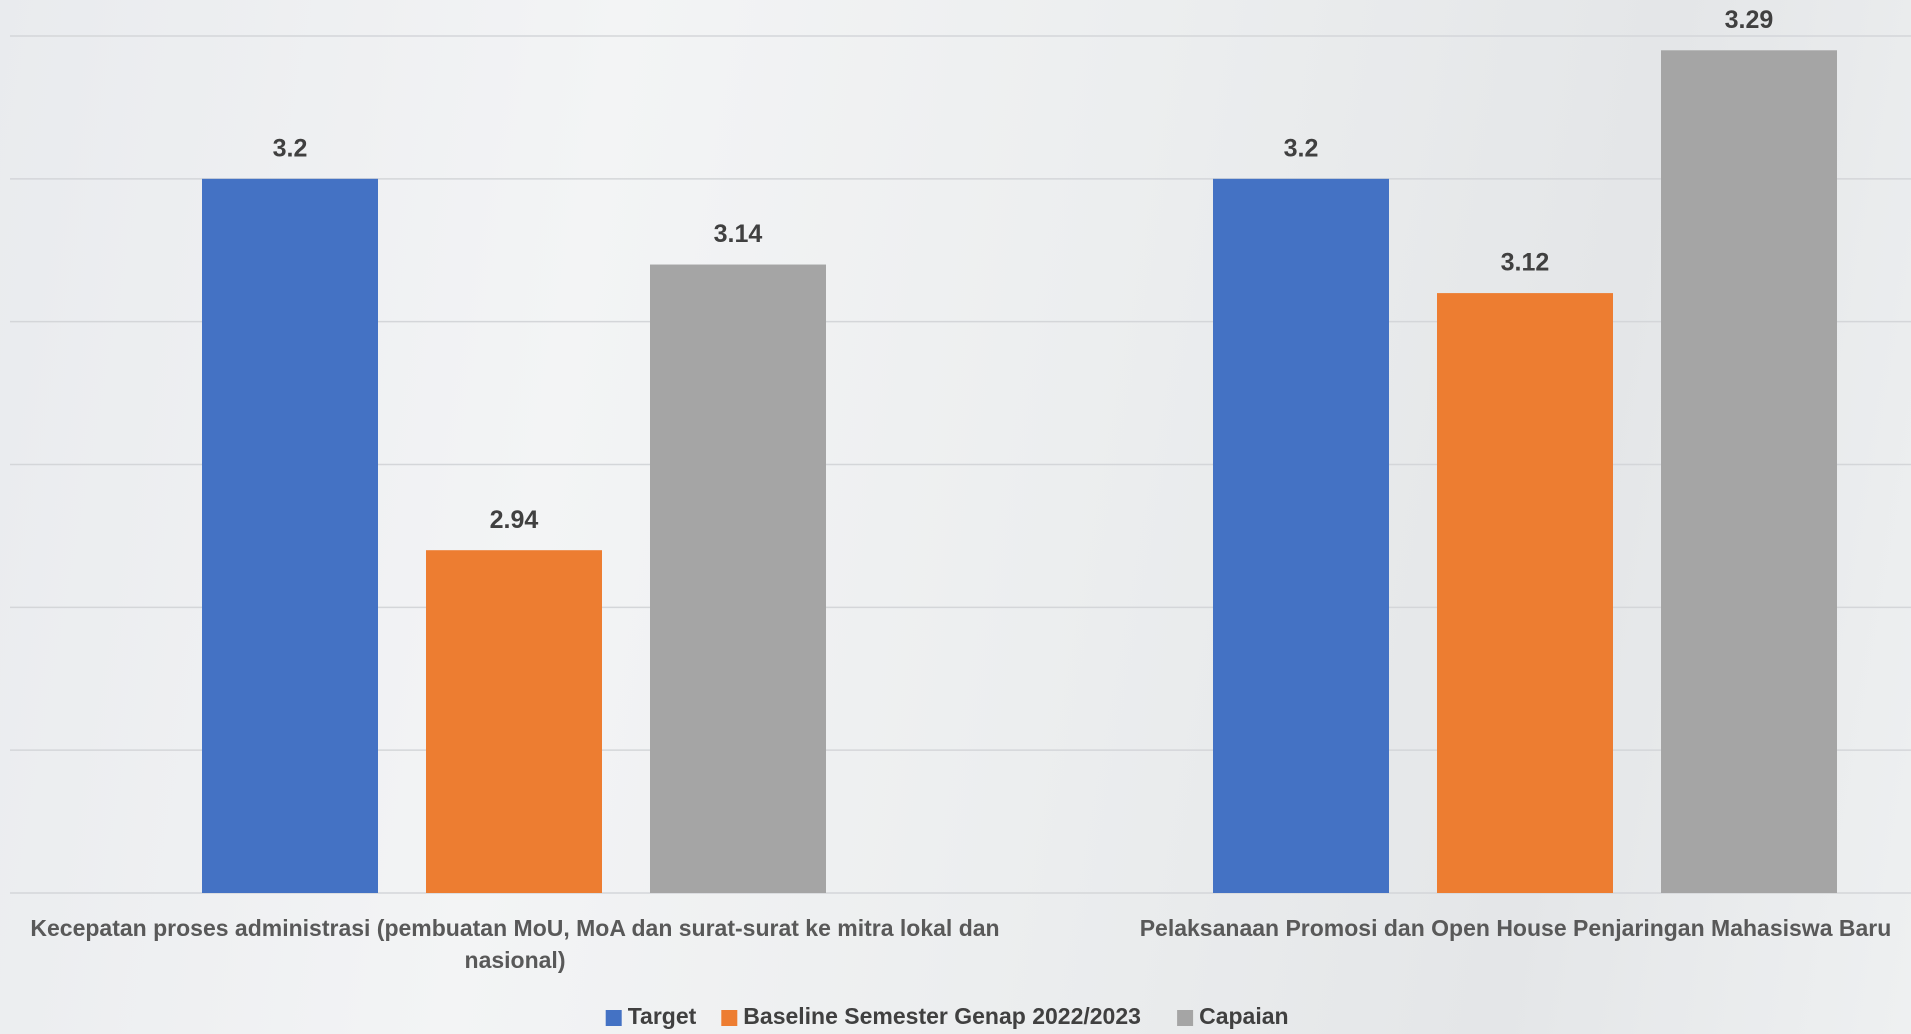  Describe the element at coordinates (662, 1016) in the screenshot. I see `legend-label: Target` at that location.